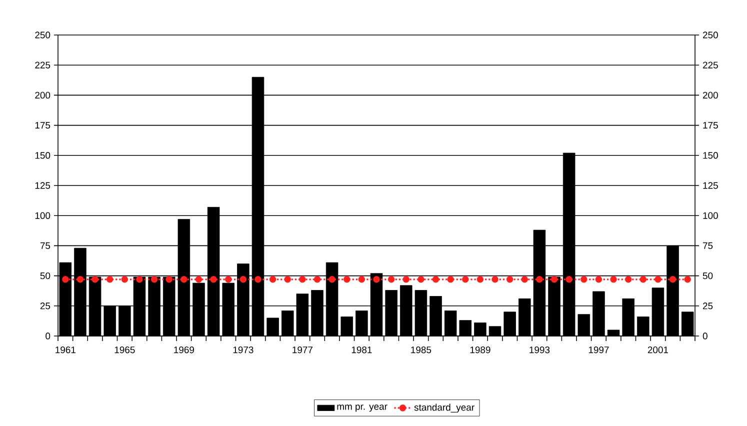  I want to click on y-tick-label: 225, so click(42, 65).